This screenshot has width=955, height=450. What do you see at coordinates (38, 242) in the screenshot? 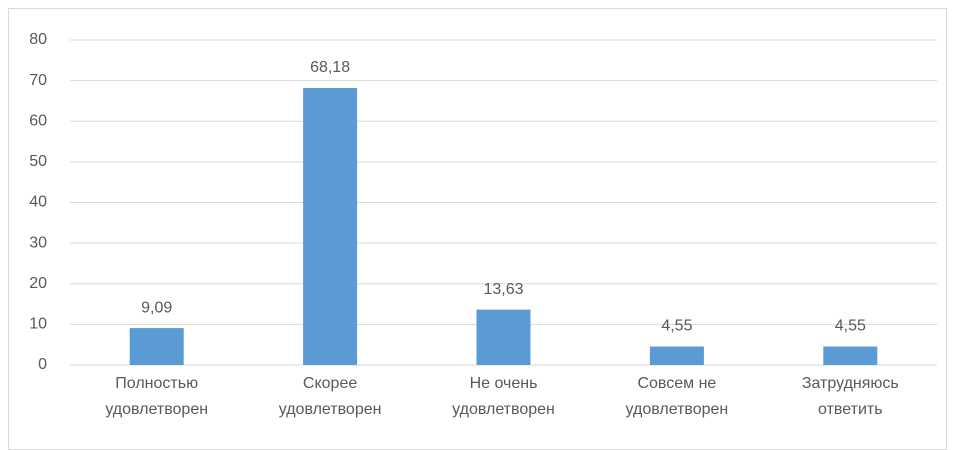
I see `y-tick-label: 30` at bounding box center [38, 242].